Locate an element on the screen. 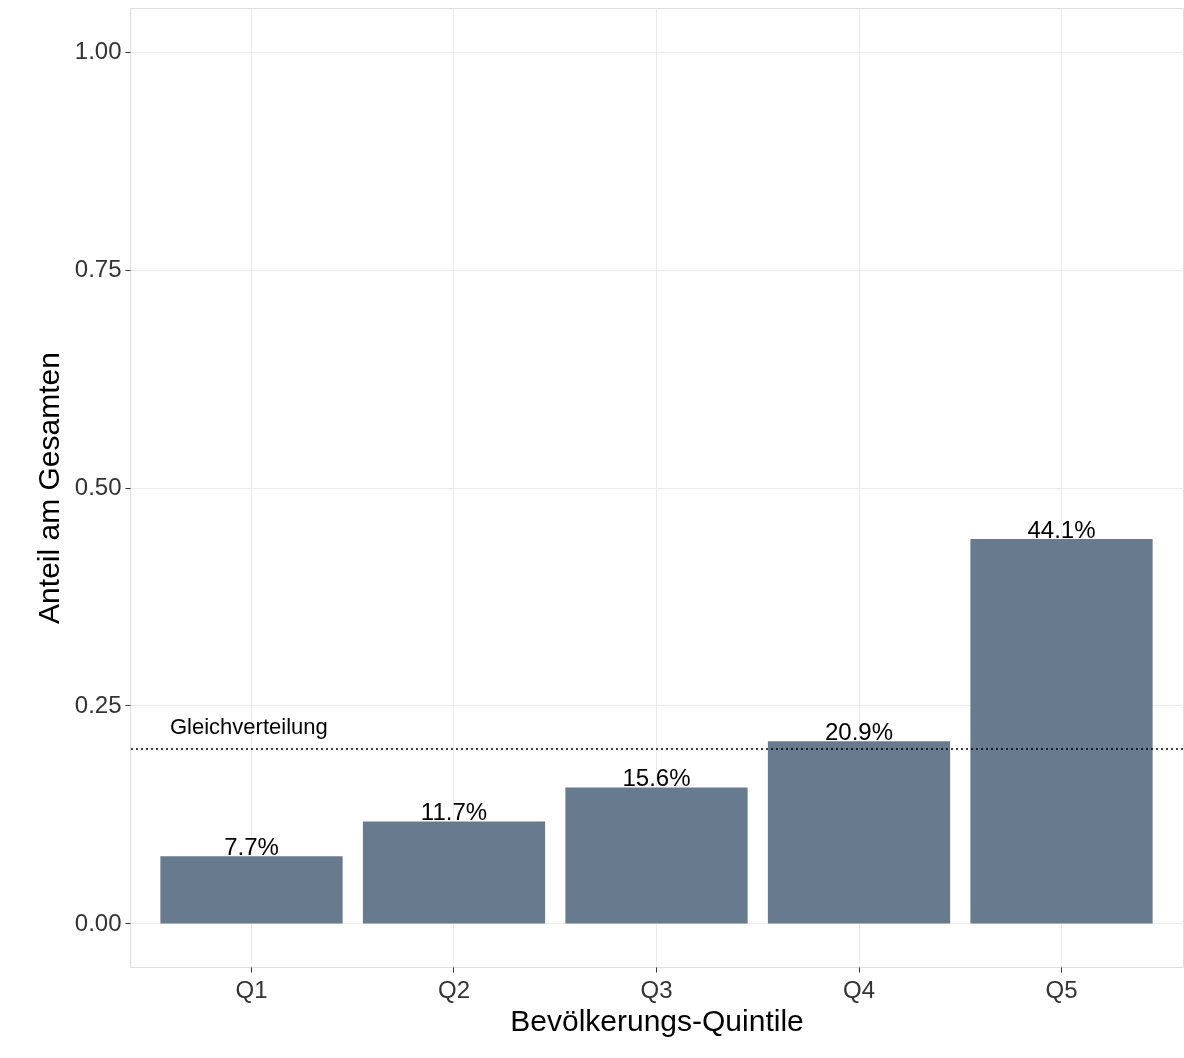 Image resolution: width=1184 pixels, height=1058 pixels. x-tick-label: Q1 is located at coordinates (251, 989).